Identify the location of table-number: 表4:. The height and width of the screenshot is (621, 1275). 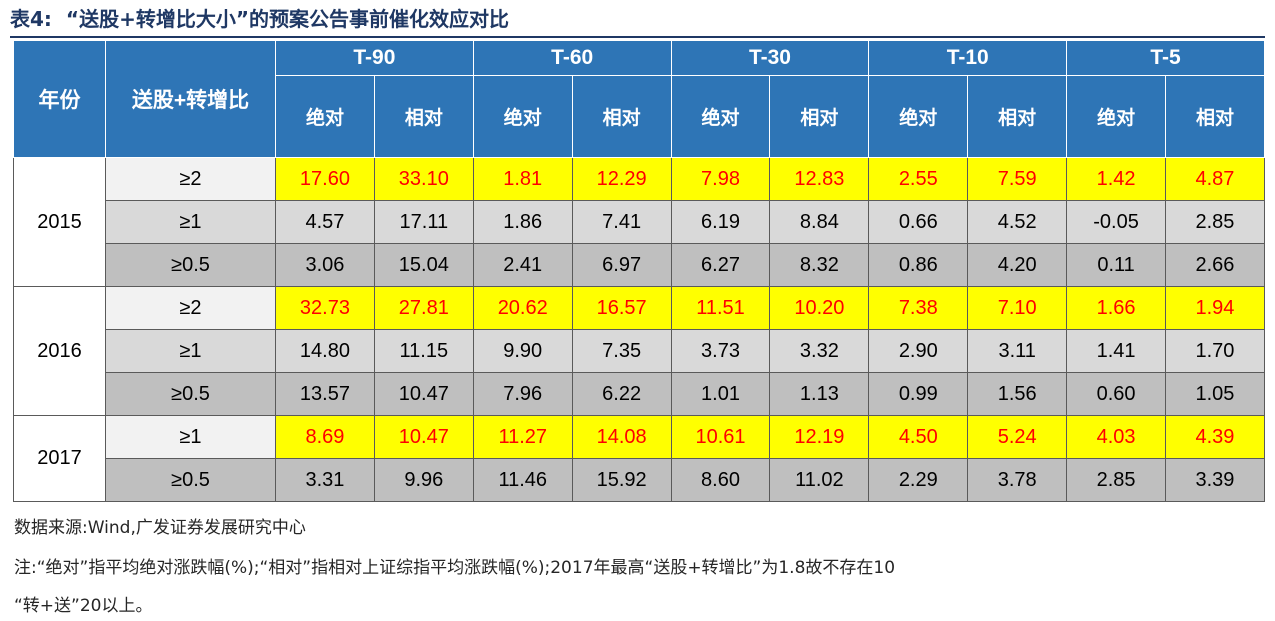
(31, 19).